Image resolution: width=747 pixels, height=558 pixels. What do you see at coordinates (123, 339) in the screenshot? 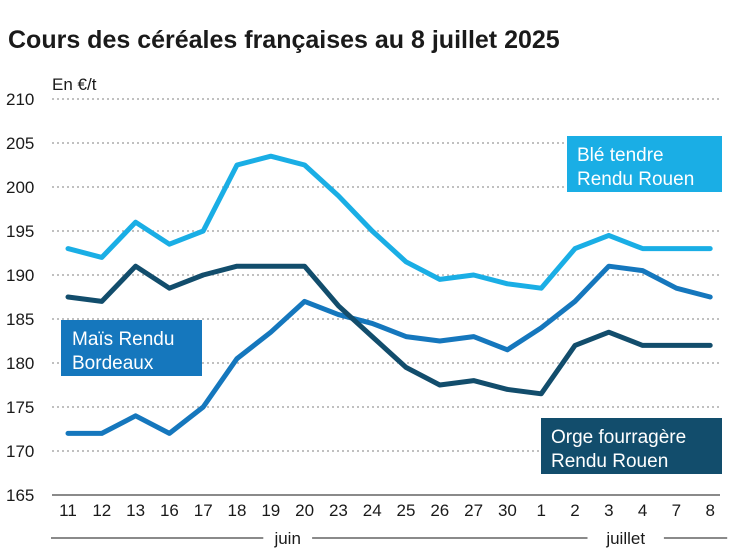
I see `legend-label-mais-line1: Maïs Rendu` at bounding box center [123, 339].